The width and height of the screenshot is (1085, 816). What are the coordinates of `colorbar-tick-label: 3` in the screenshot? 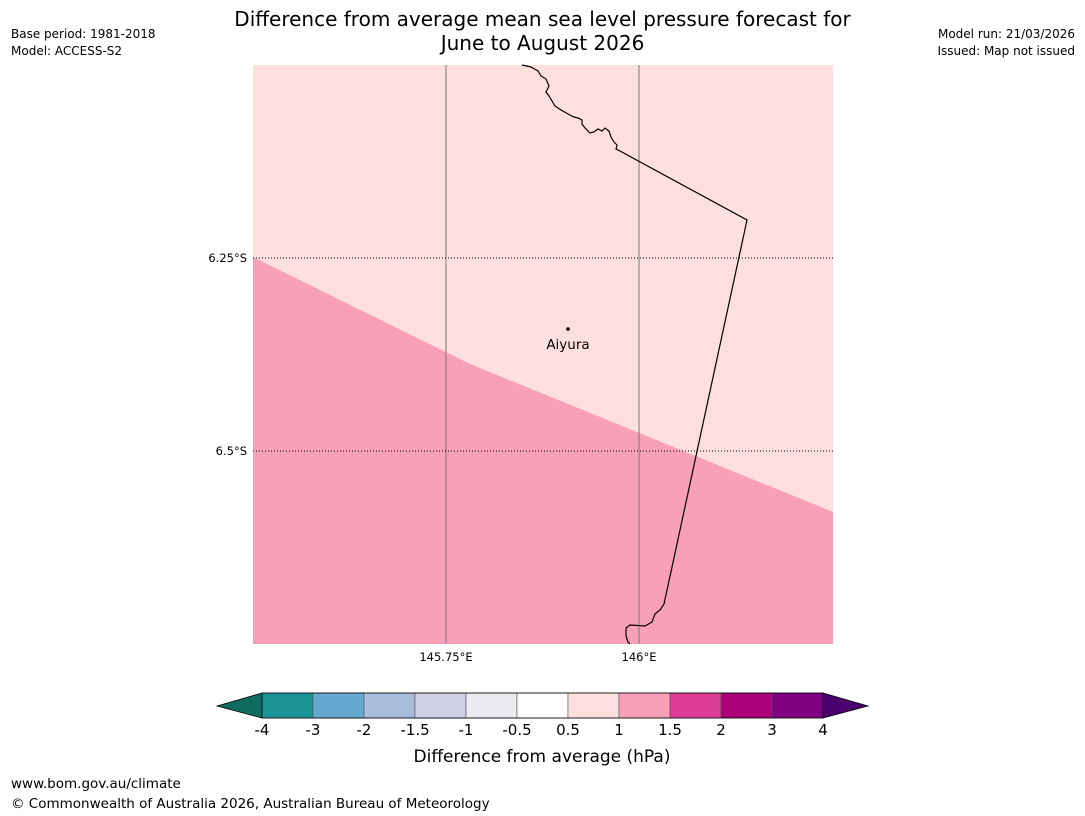 It's located at (772, 730).